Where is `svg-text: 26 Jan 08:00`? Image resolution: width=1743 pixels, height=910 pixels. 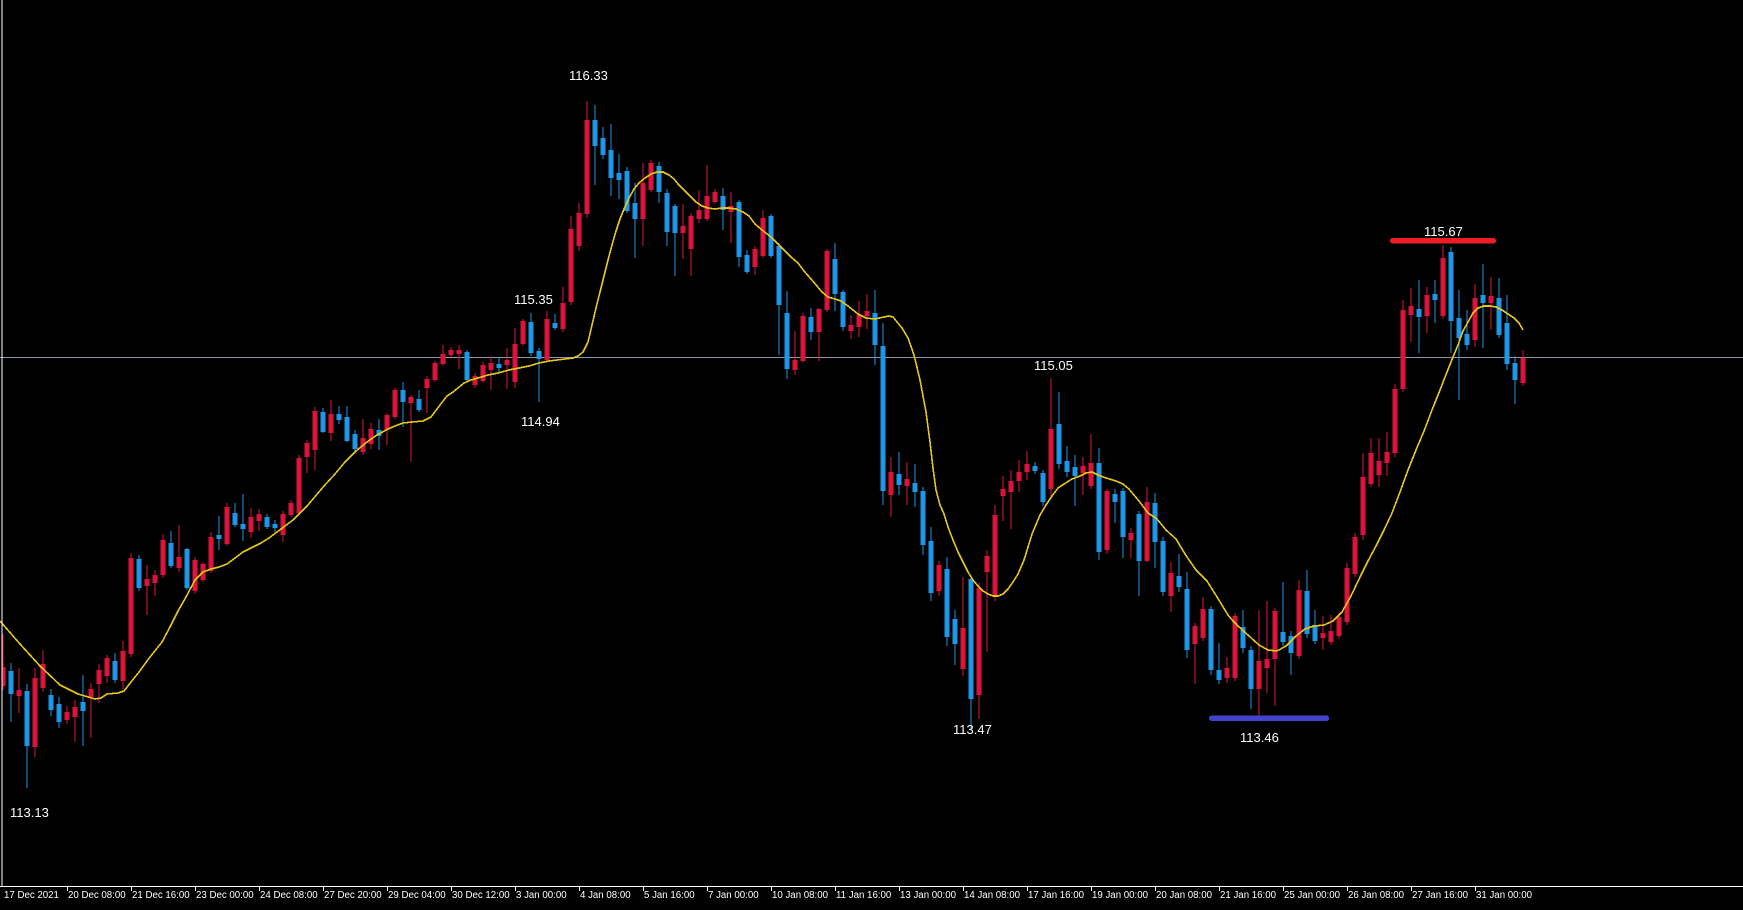 svg-text: 26 Jan 08:00 is located at coordinates (1376, 895).